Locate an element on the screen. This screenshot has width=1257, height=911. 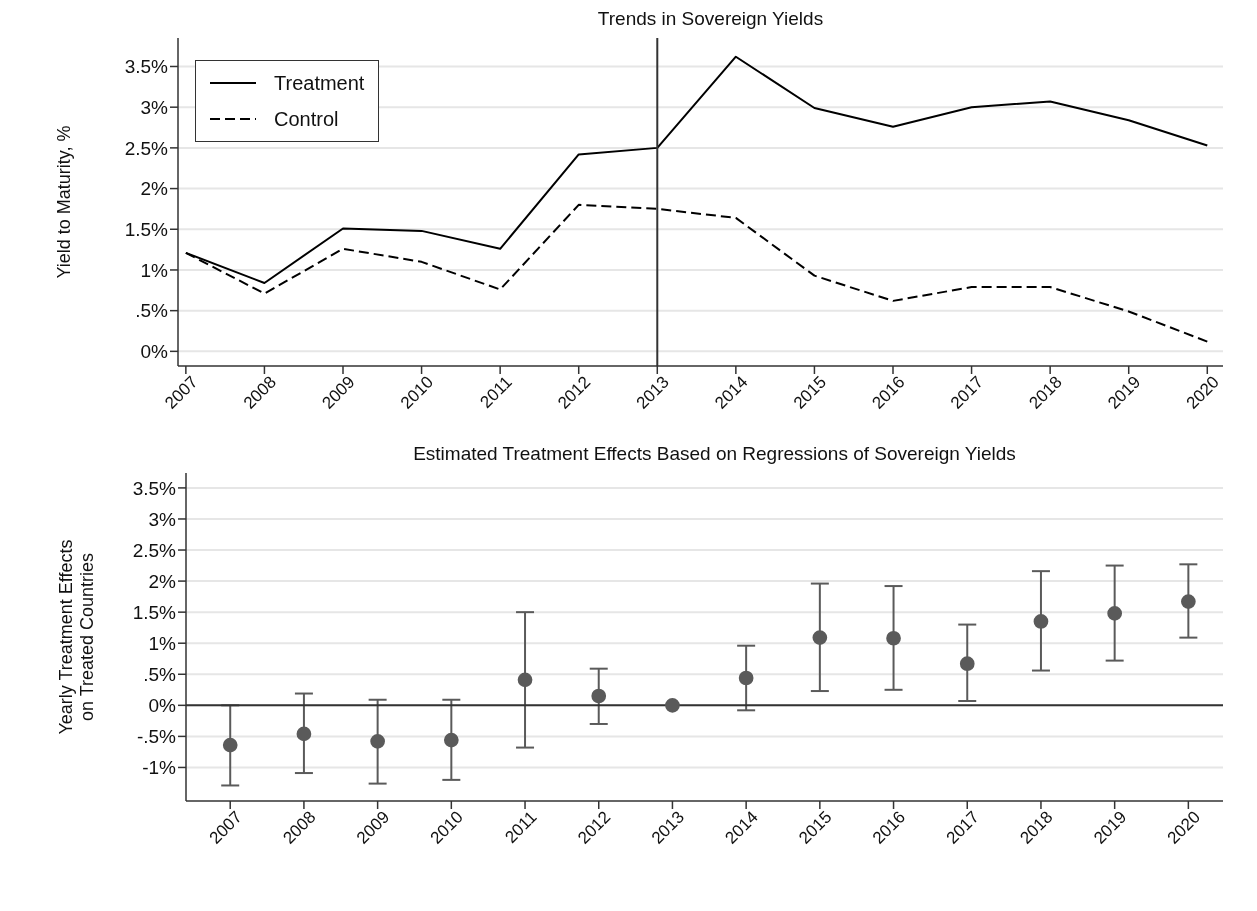
legend-label: Treatment is located at coordinates (319, 83).